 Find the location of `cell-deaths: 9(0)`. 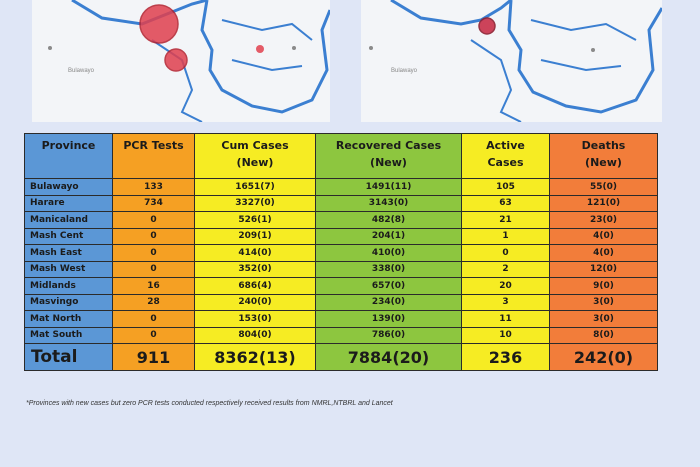

cell-deaths: 9(0) is located at coordinates (603, 286).